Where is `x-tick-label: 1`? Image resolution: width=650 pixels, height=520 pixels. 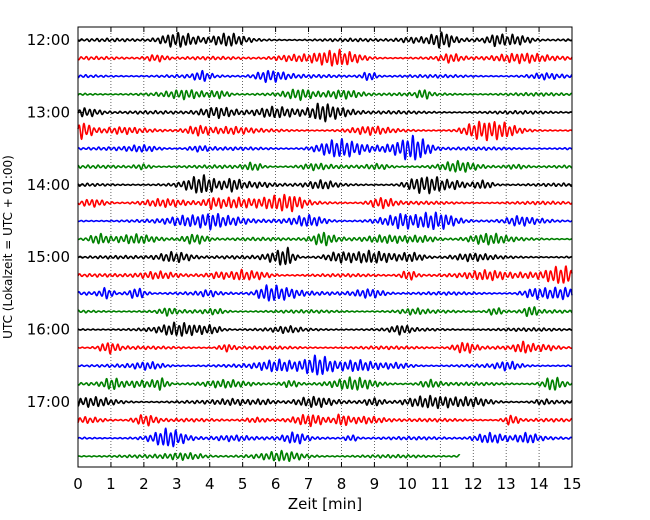
x-tick-label: 1 is located at coordinates (111, 484).